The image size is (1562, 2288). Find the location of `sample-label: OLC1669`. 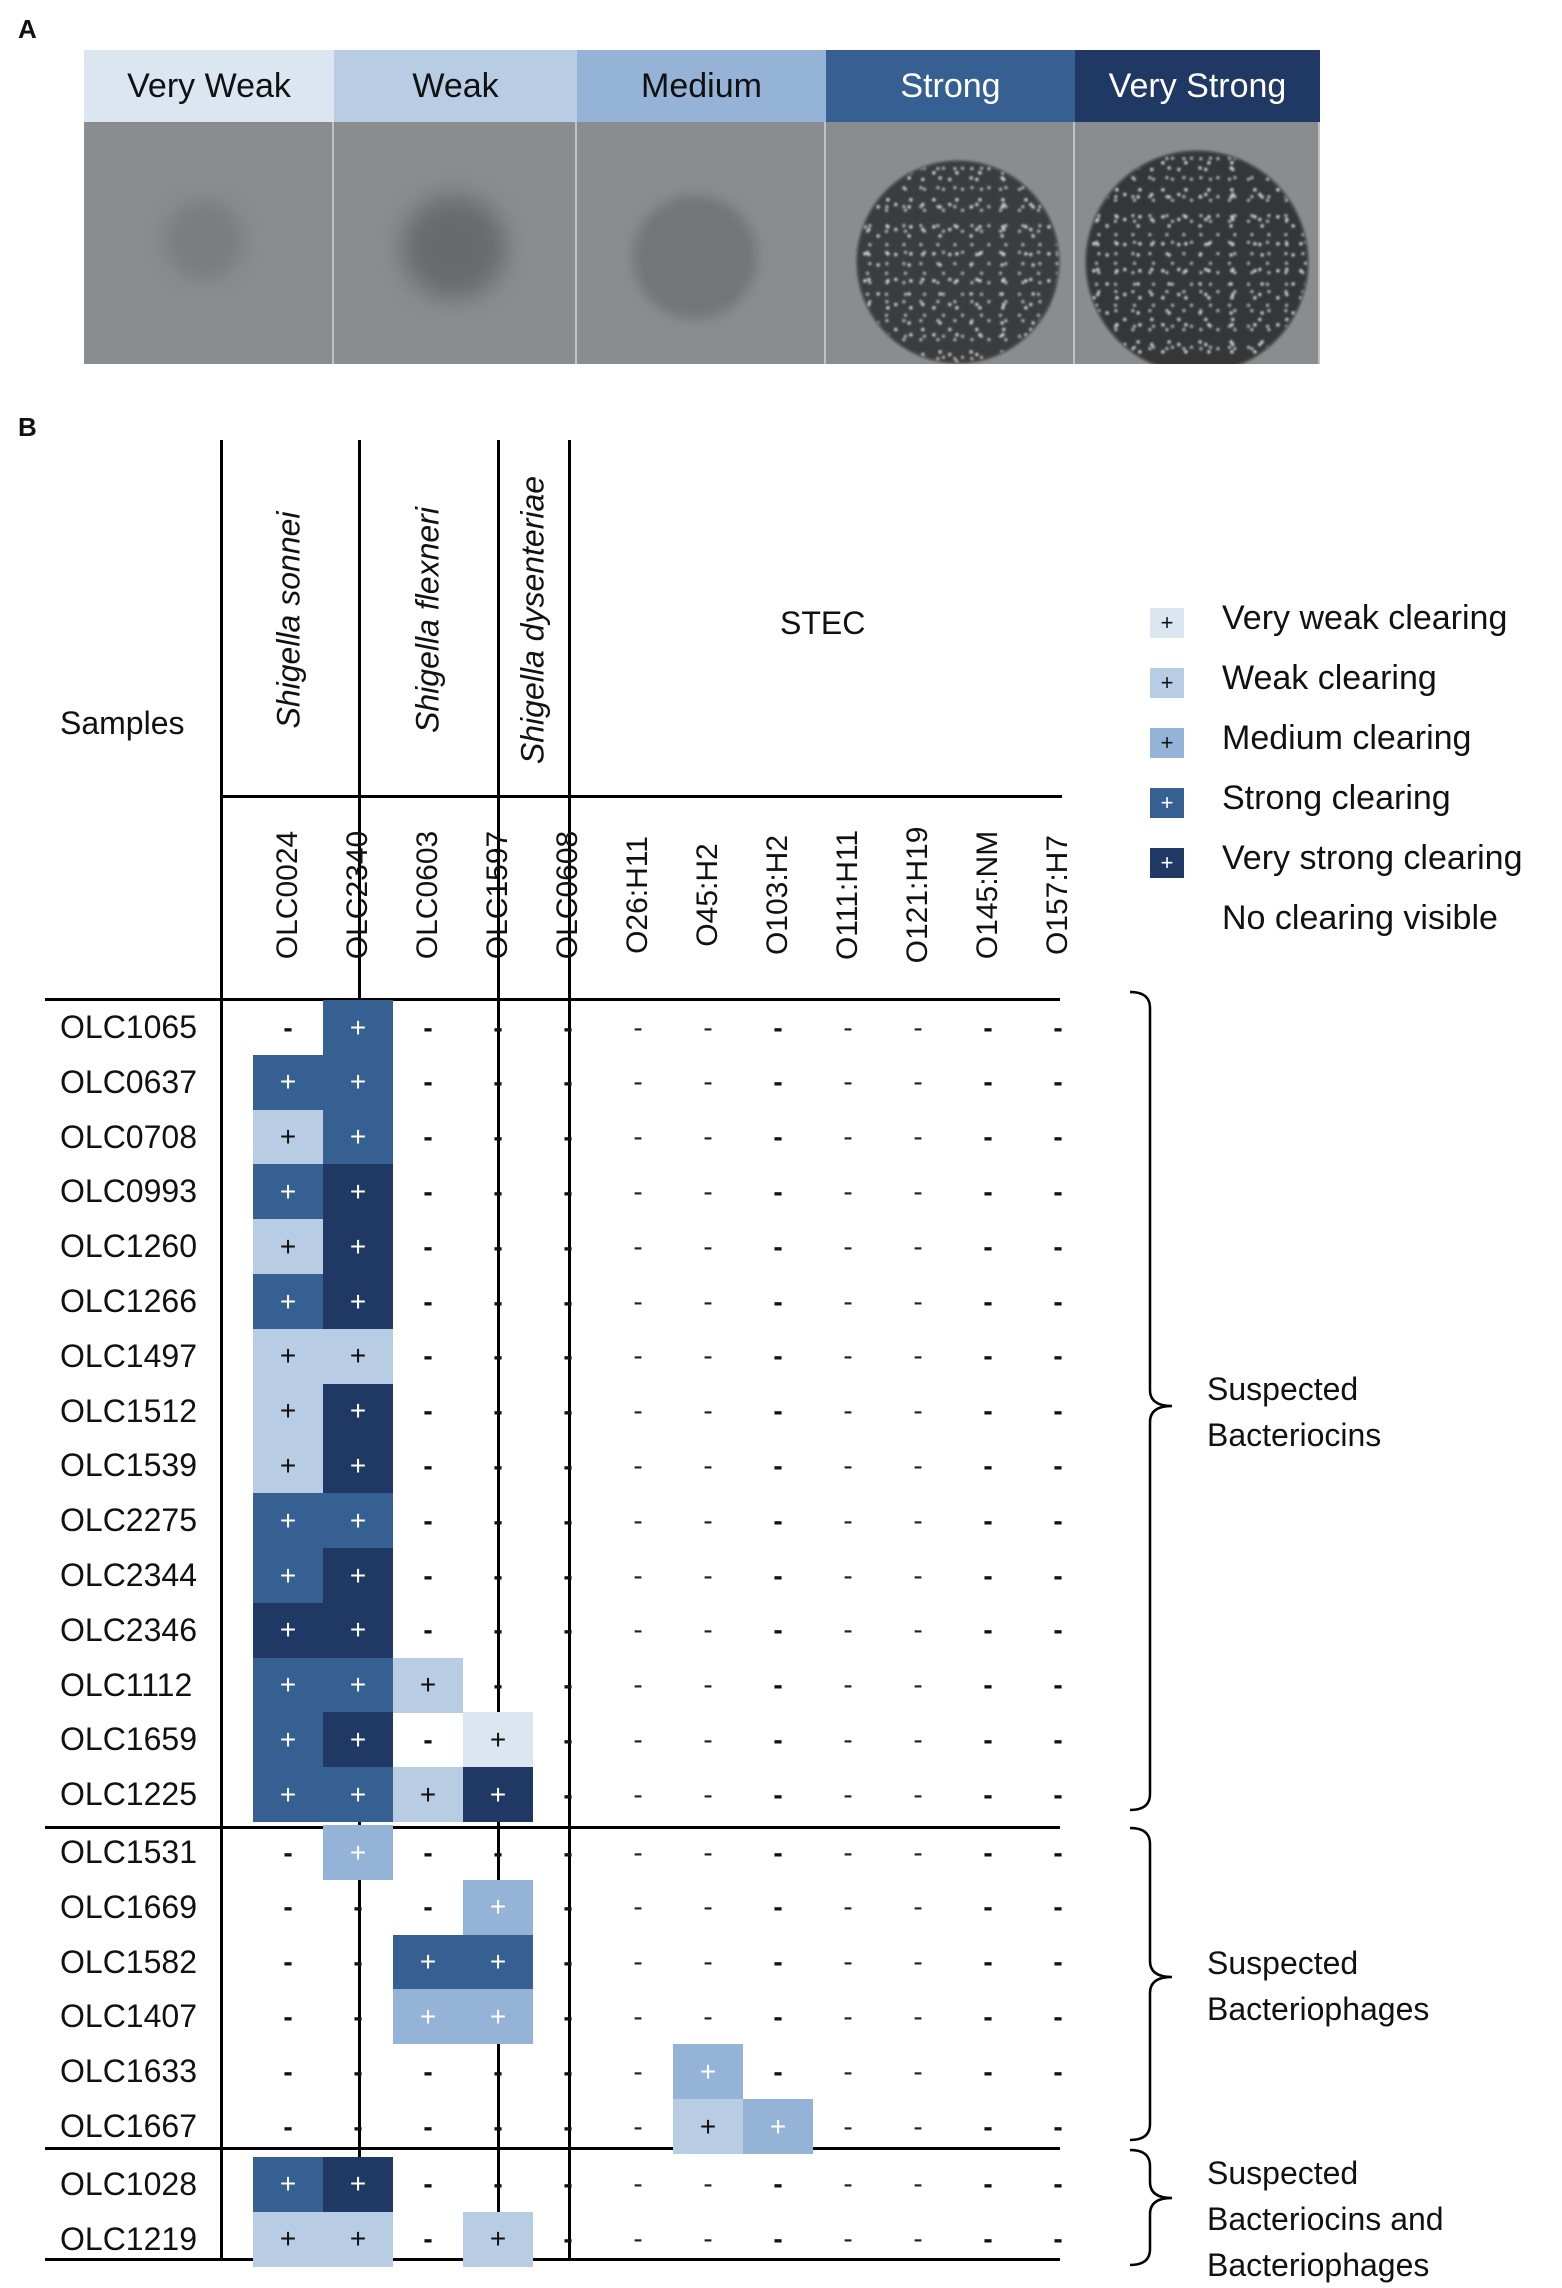

sample-label: OLC1669 is located at coordinates (128, 1906).